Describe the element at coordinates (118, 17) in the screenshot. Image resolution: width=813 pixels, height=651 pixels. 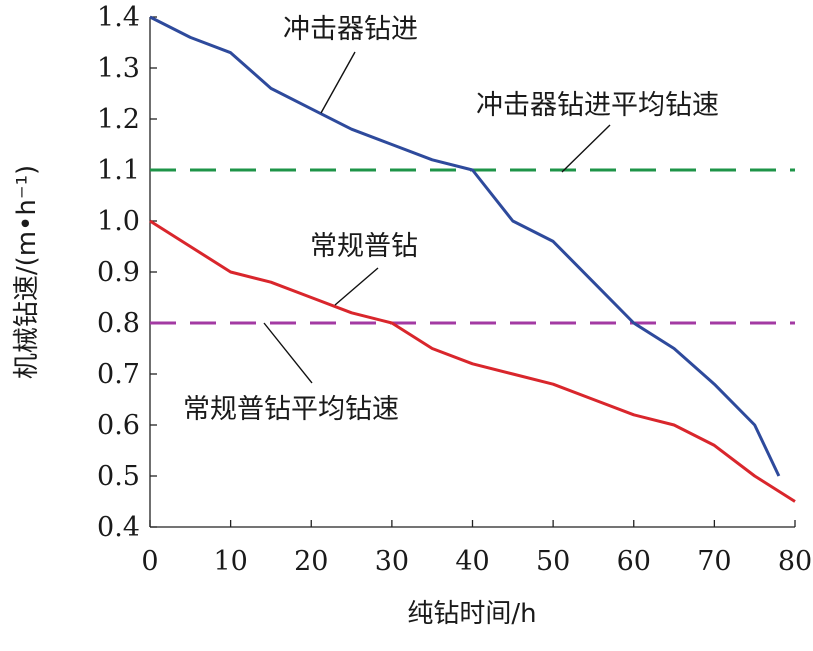
I see `y-tick-label: 1.4` at that location.